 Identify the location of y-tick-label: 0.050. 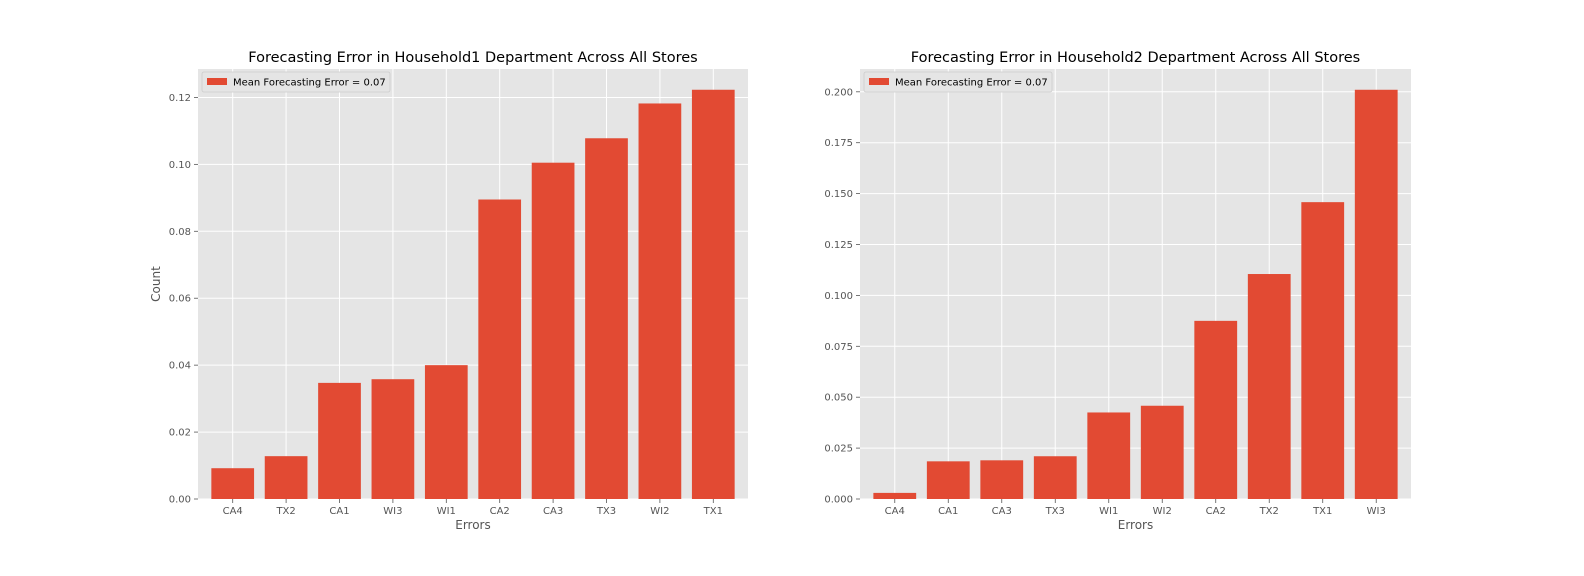
(838, 398).